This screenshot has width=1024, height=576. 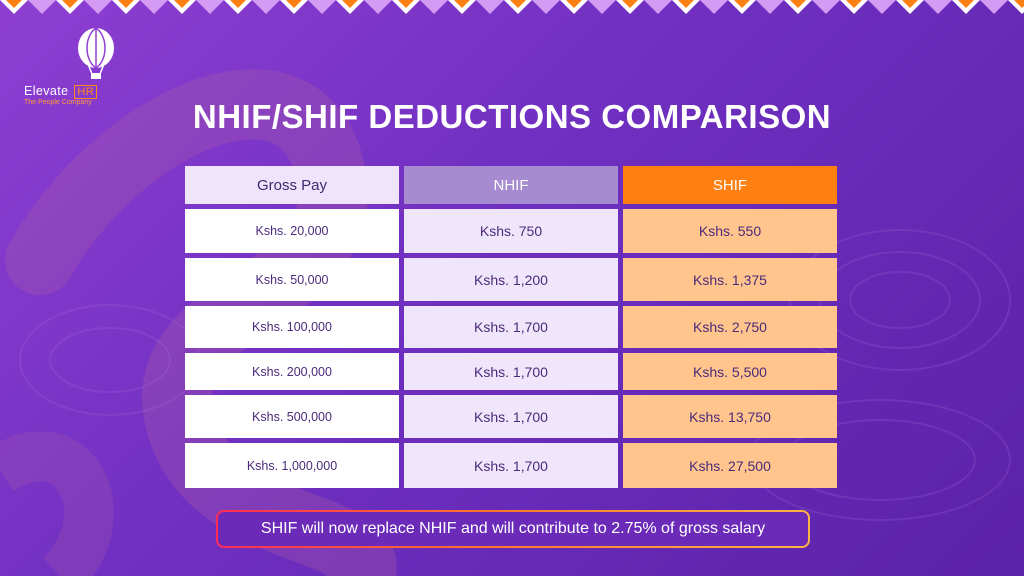 What do you see at coordinates (512, 7) in the screenshot?
I see `decorative-top-border` at bounding box center [512, 7].